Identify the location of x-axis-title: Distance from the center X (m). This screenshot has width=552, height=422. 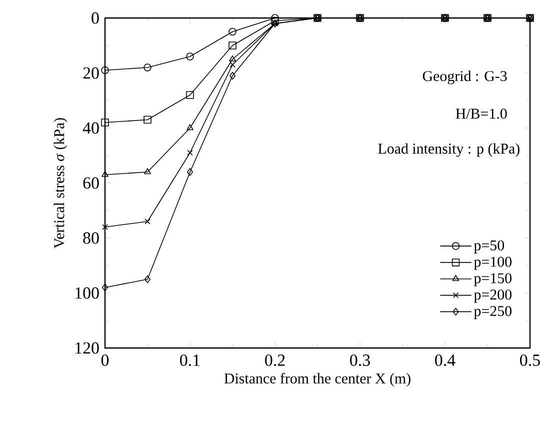
(317, 379).